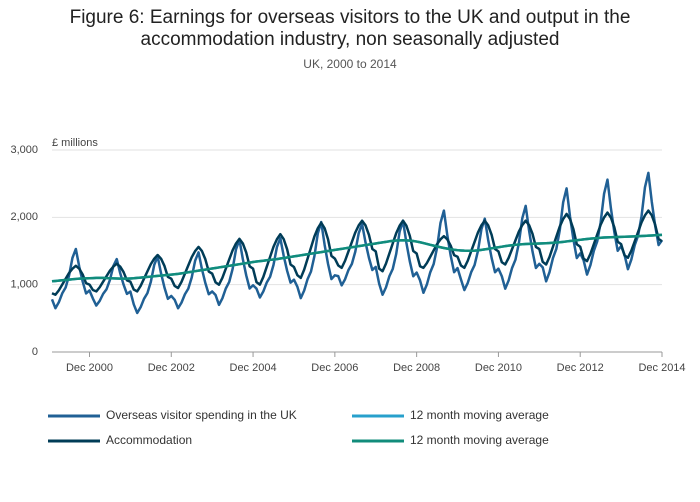  I want to click on x-tick-label: Dec 2014, so click(661, 368).